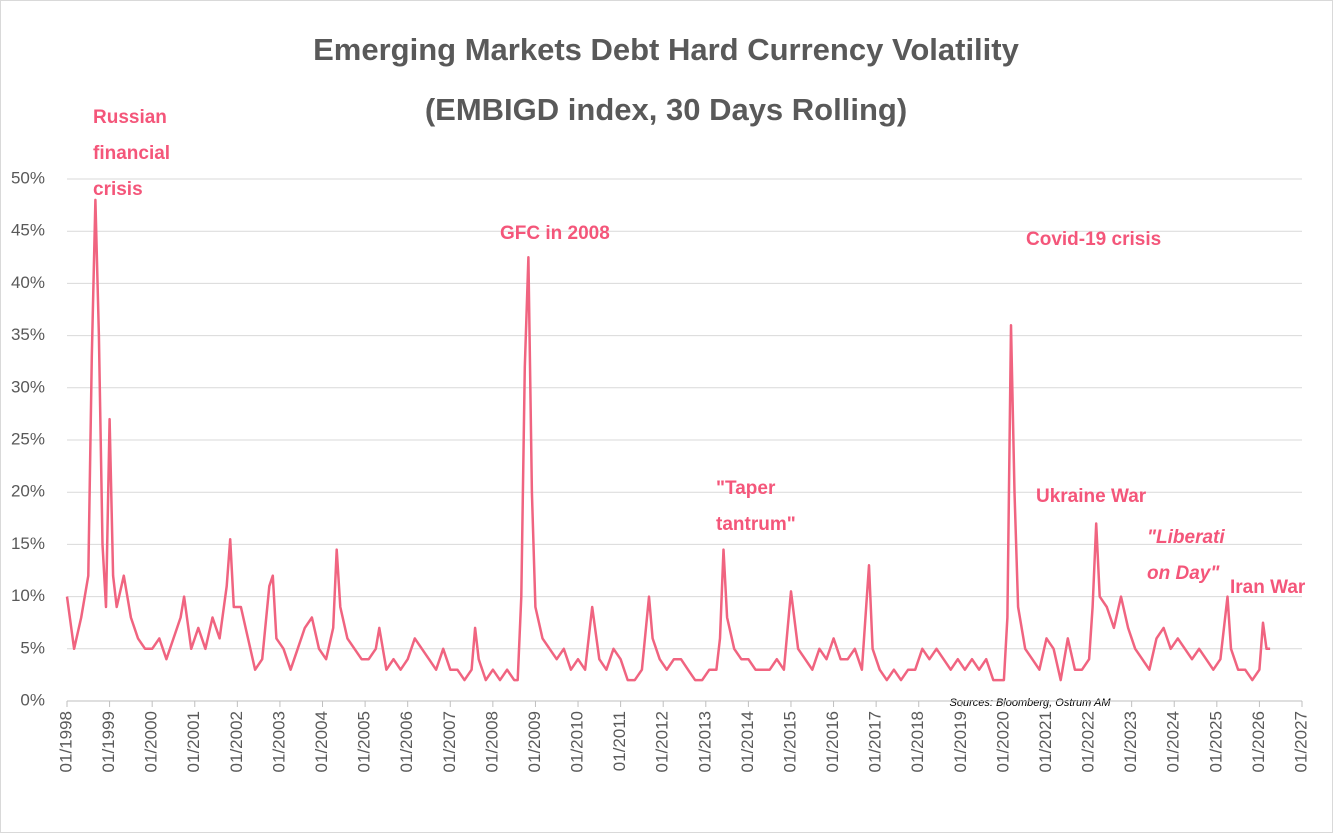  Describe the element at coordinates (321, 741) in the screenshot. I see `x-tick-label: 01/2004` at that location.